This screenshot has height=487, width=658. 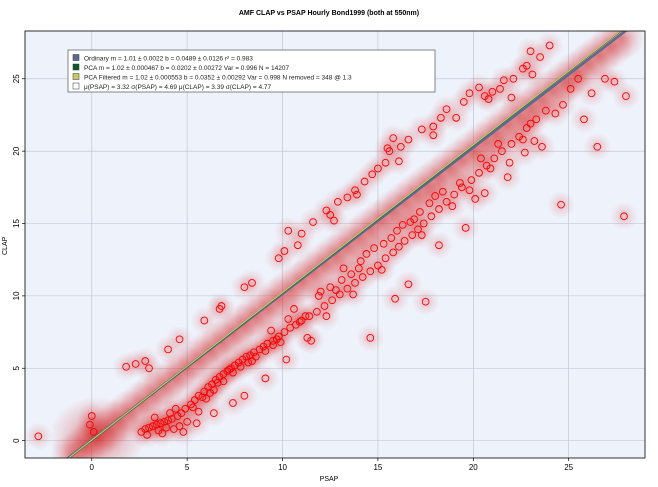 I want to click on x-tick-label: 0, so click(x=92, y=467).